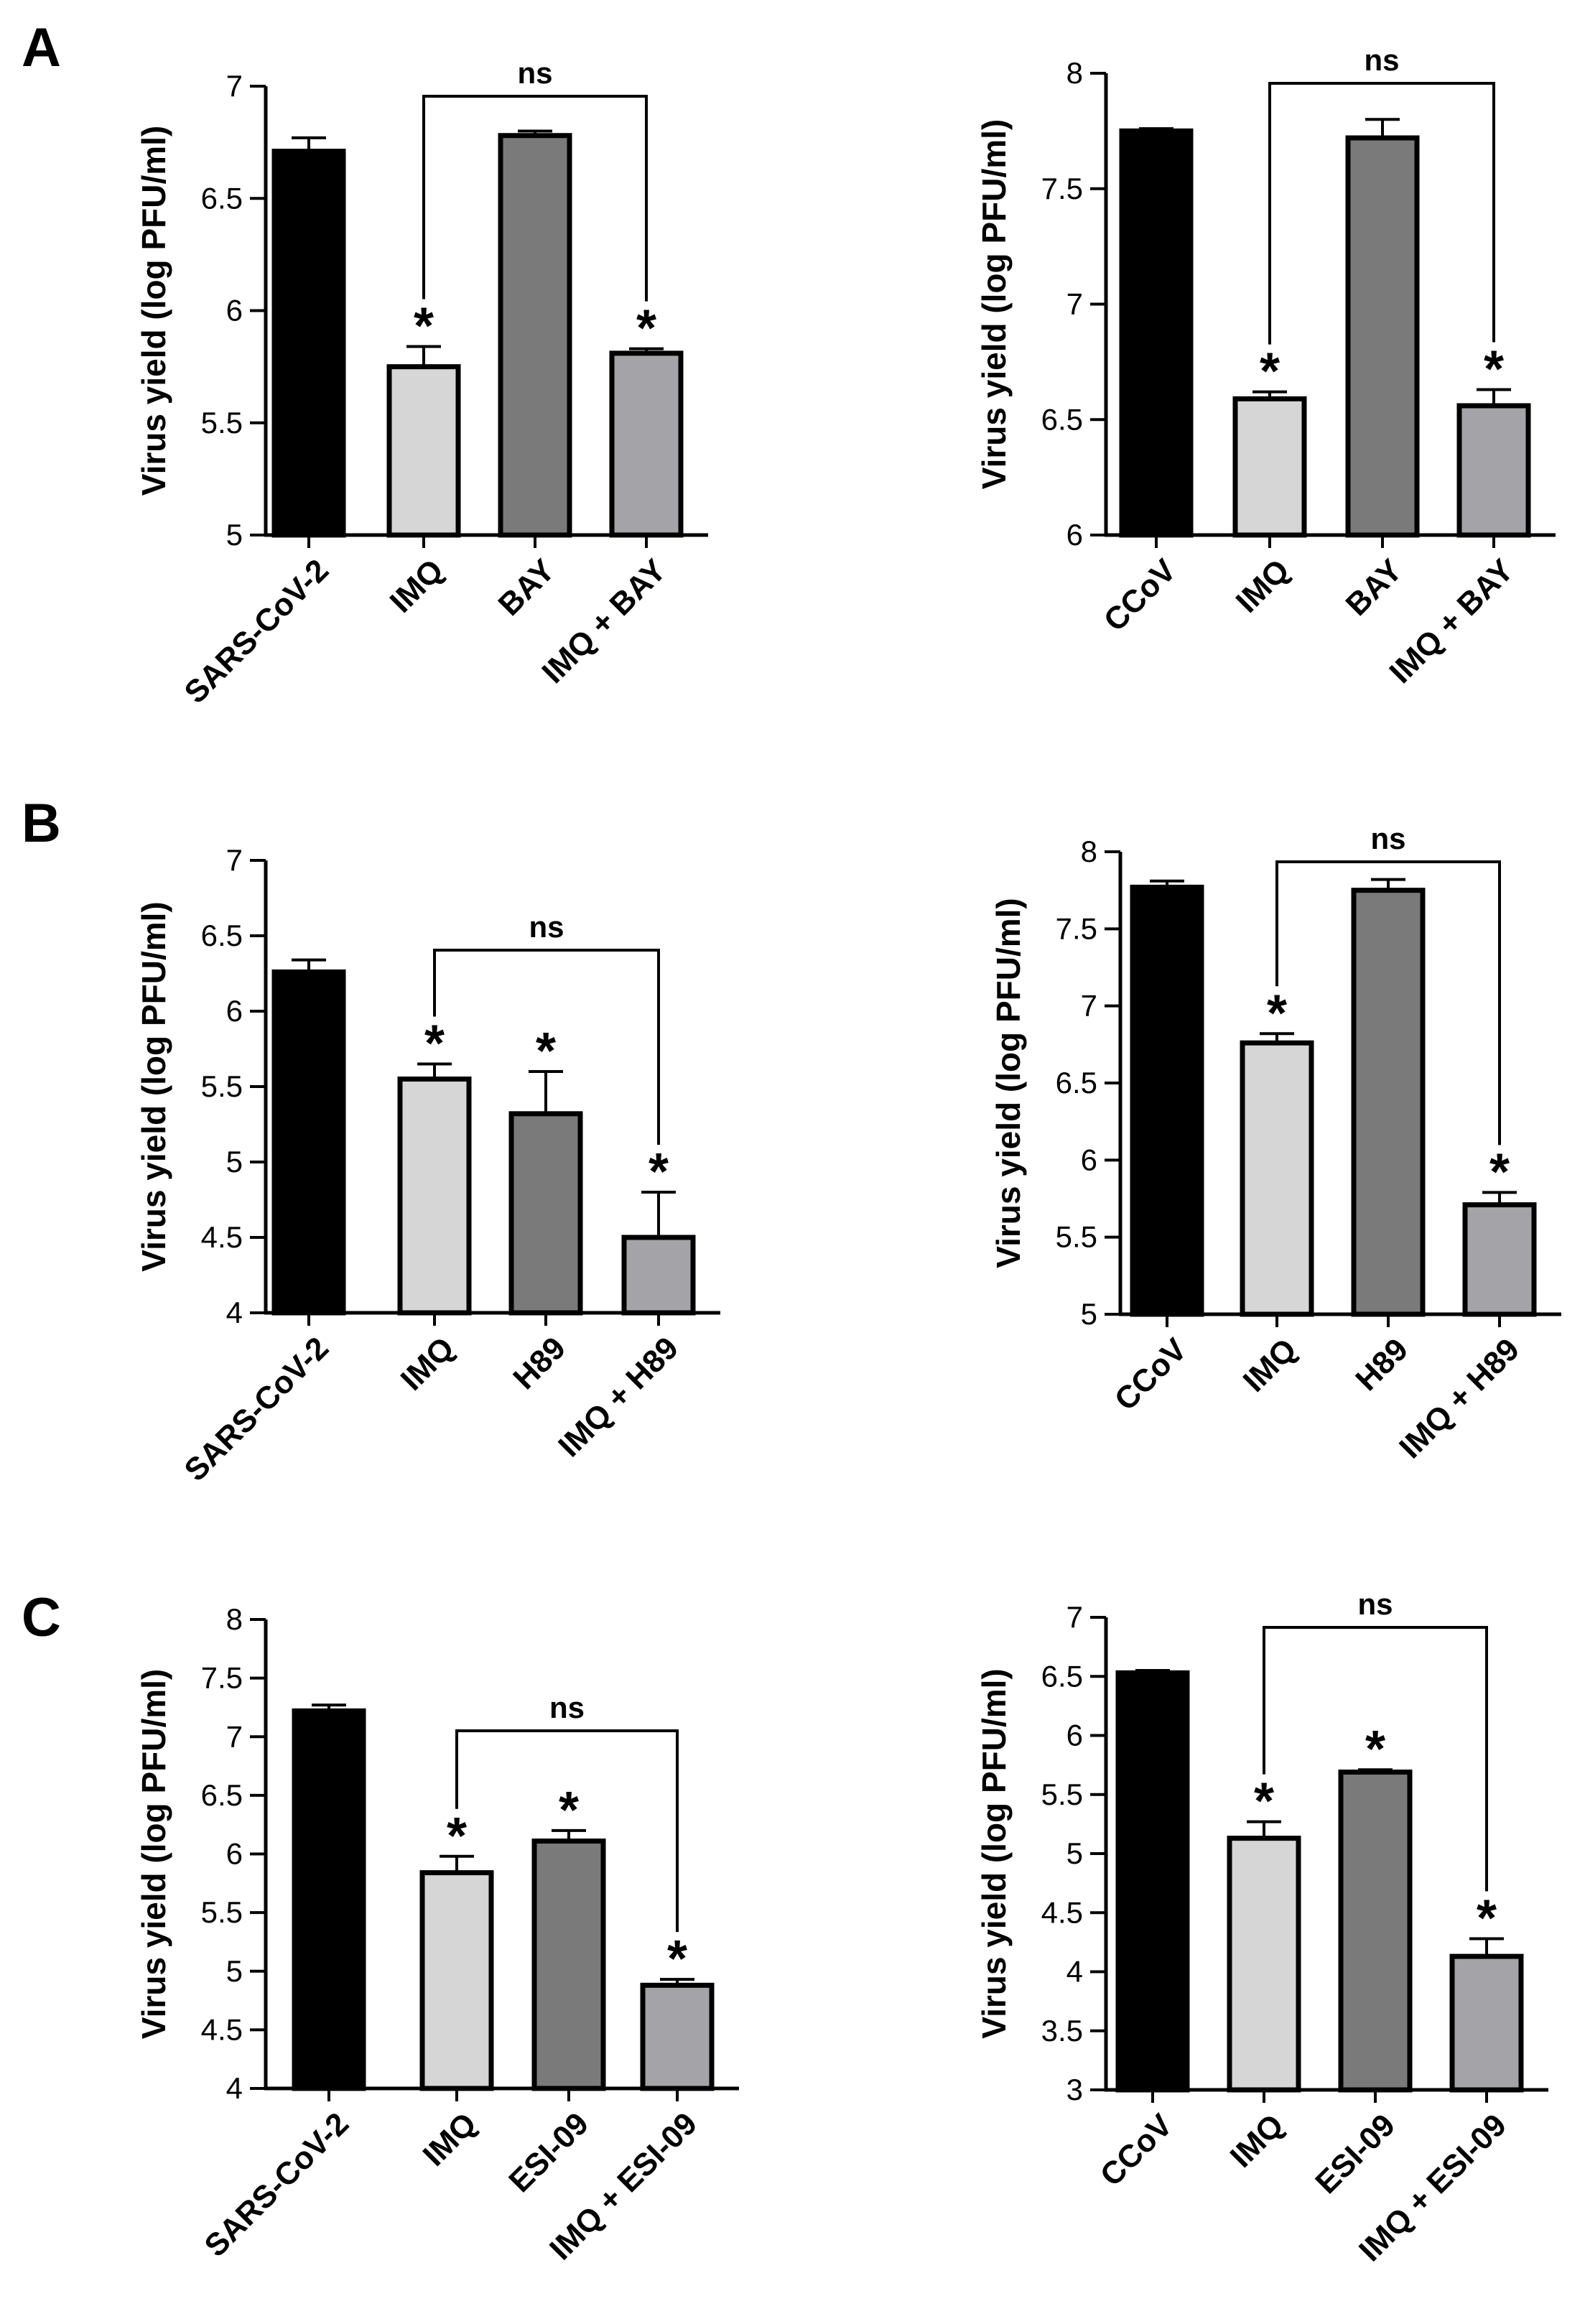 This screenshot has width=1585, height=2324. What do you see at coordinates (41, 823) in the screenshot?
I see `panel-label-b: B` at bounding box center [41, 823].